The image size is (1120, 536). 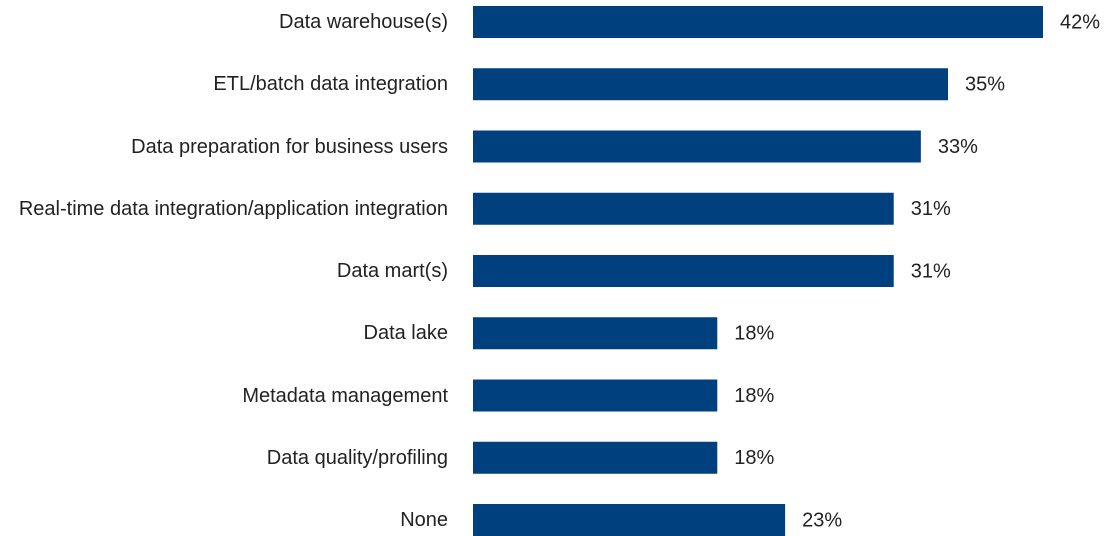 What do you see at coordinates (985, 85) in the screenshot?
I see `value-label: 35%` at bounding box center [985, 85].